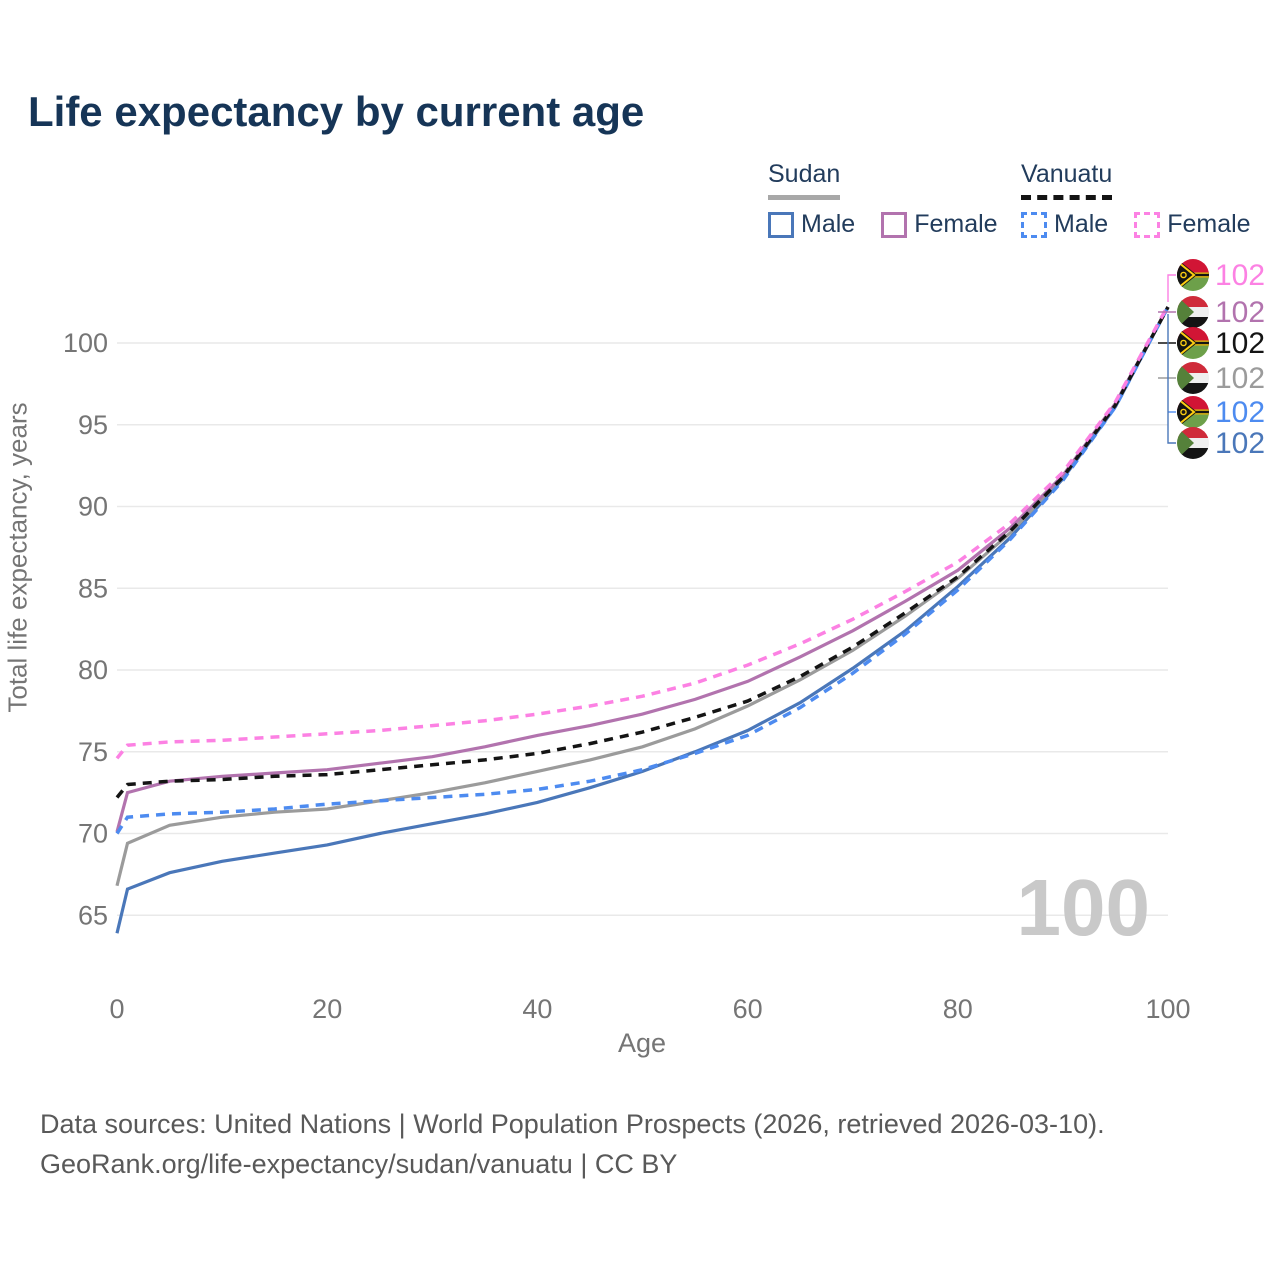 The image size is (1280, 1280). I want to click on y-tick-label: 65, so click(93, 915).